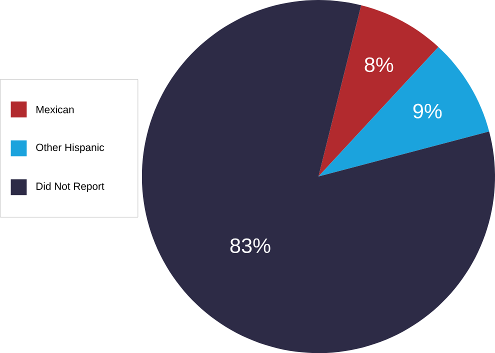 This screenshot has width=495, height=353. I want to click on legend-label: Other Hispanic, so click(70, 148).